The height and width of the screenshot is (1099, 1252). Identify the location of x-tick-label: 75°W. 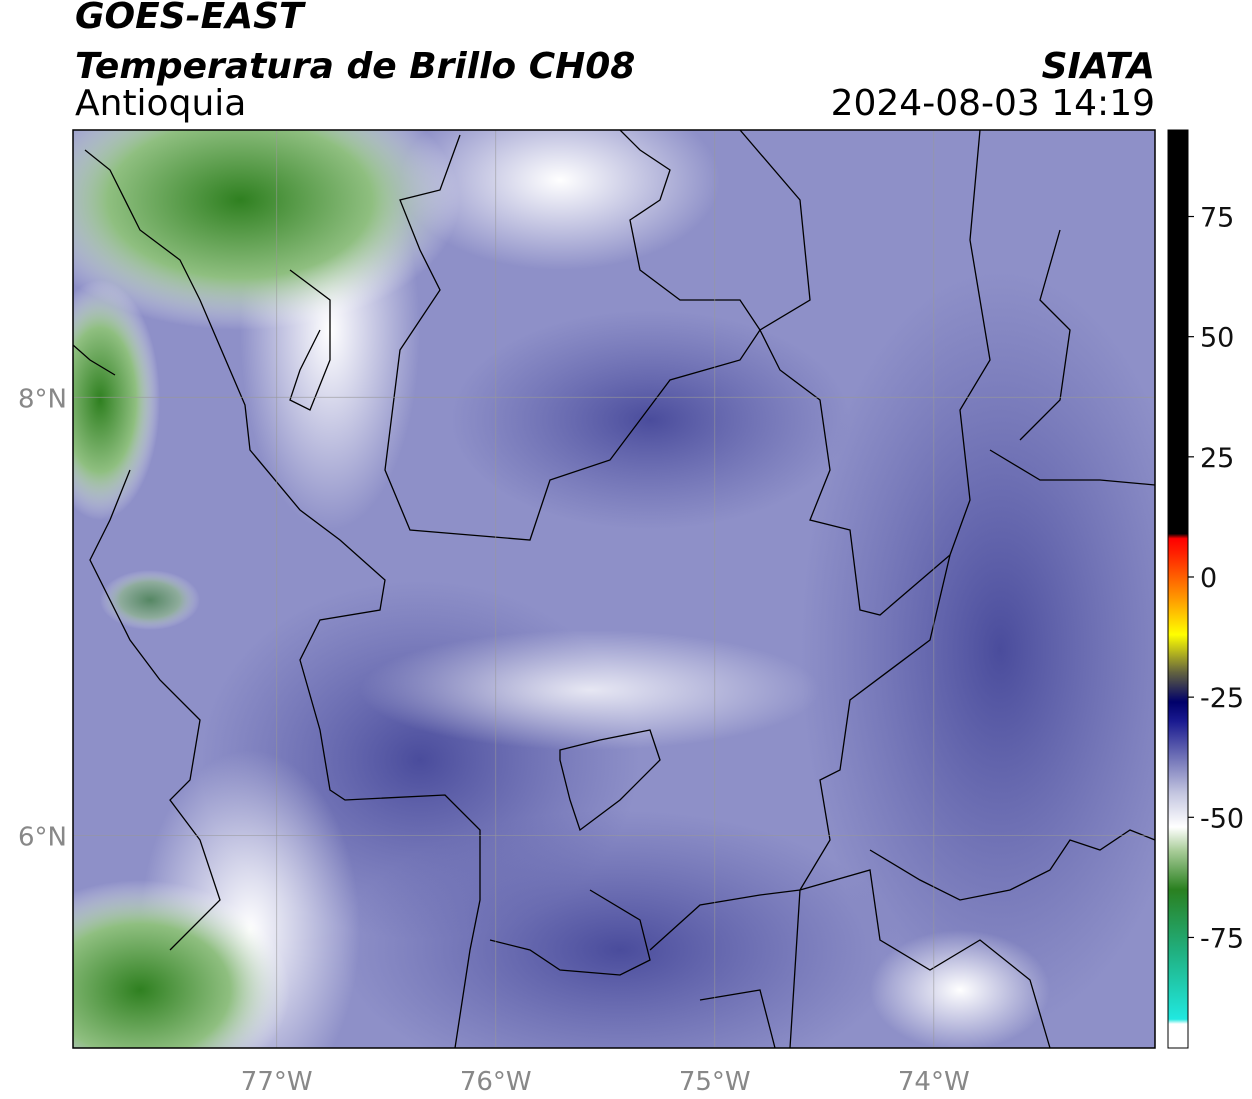
(715, 1082).